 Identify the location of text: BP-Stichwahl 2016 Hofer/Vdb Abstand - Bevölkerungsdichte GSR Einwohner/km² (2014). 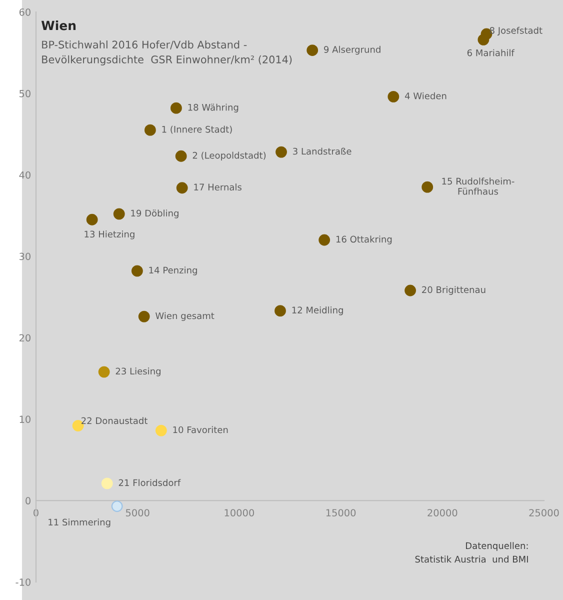
(167, 53).